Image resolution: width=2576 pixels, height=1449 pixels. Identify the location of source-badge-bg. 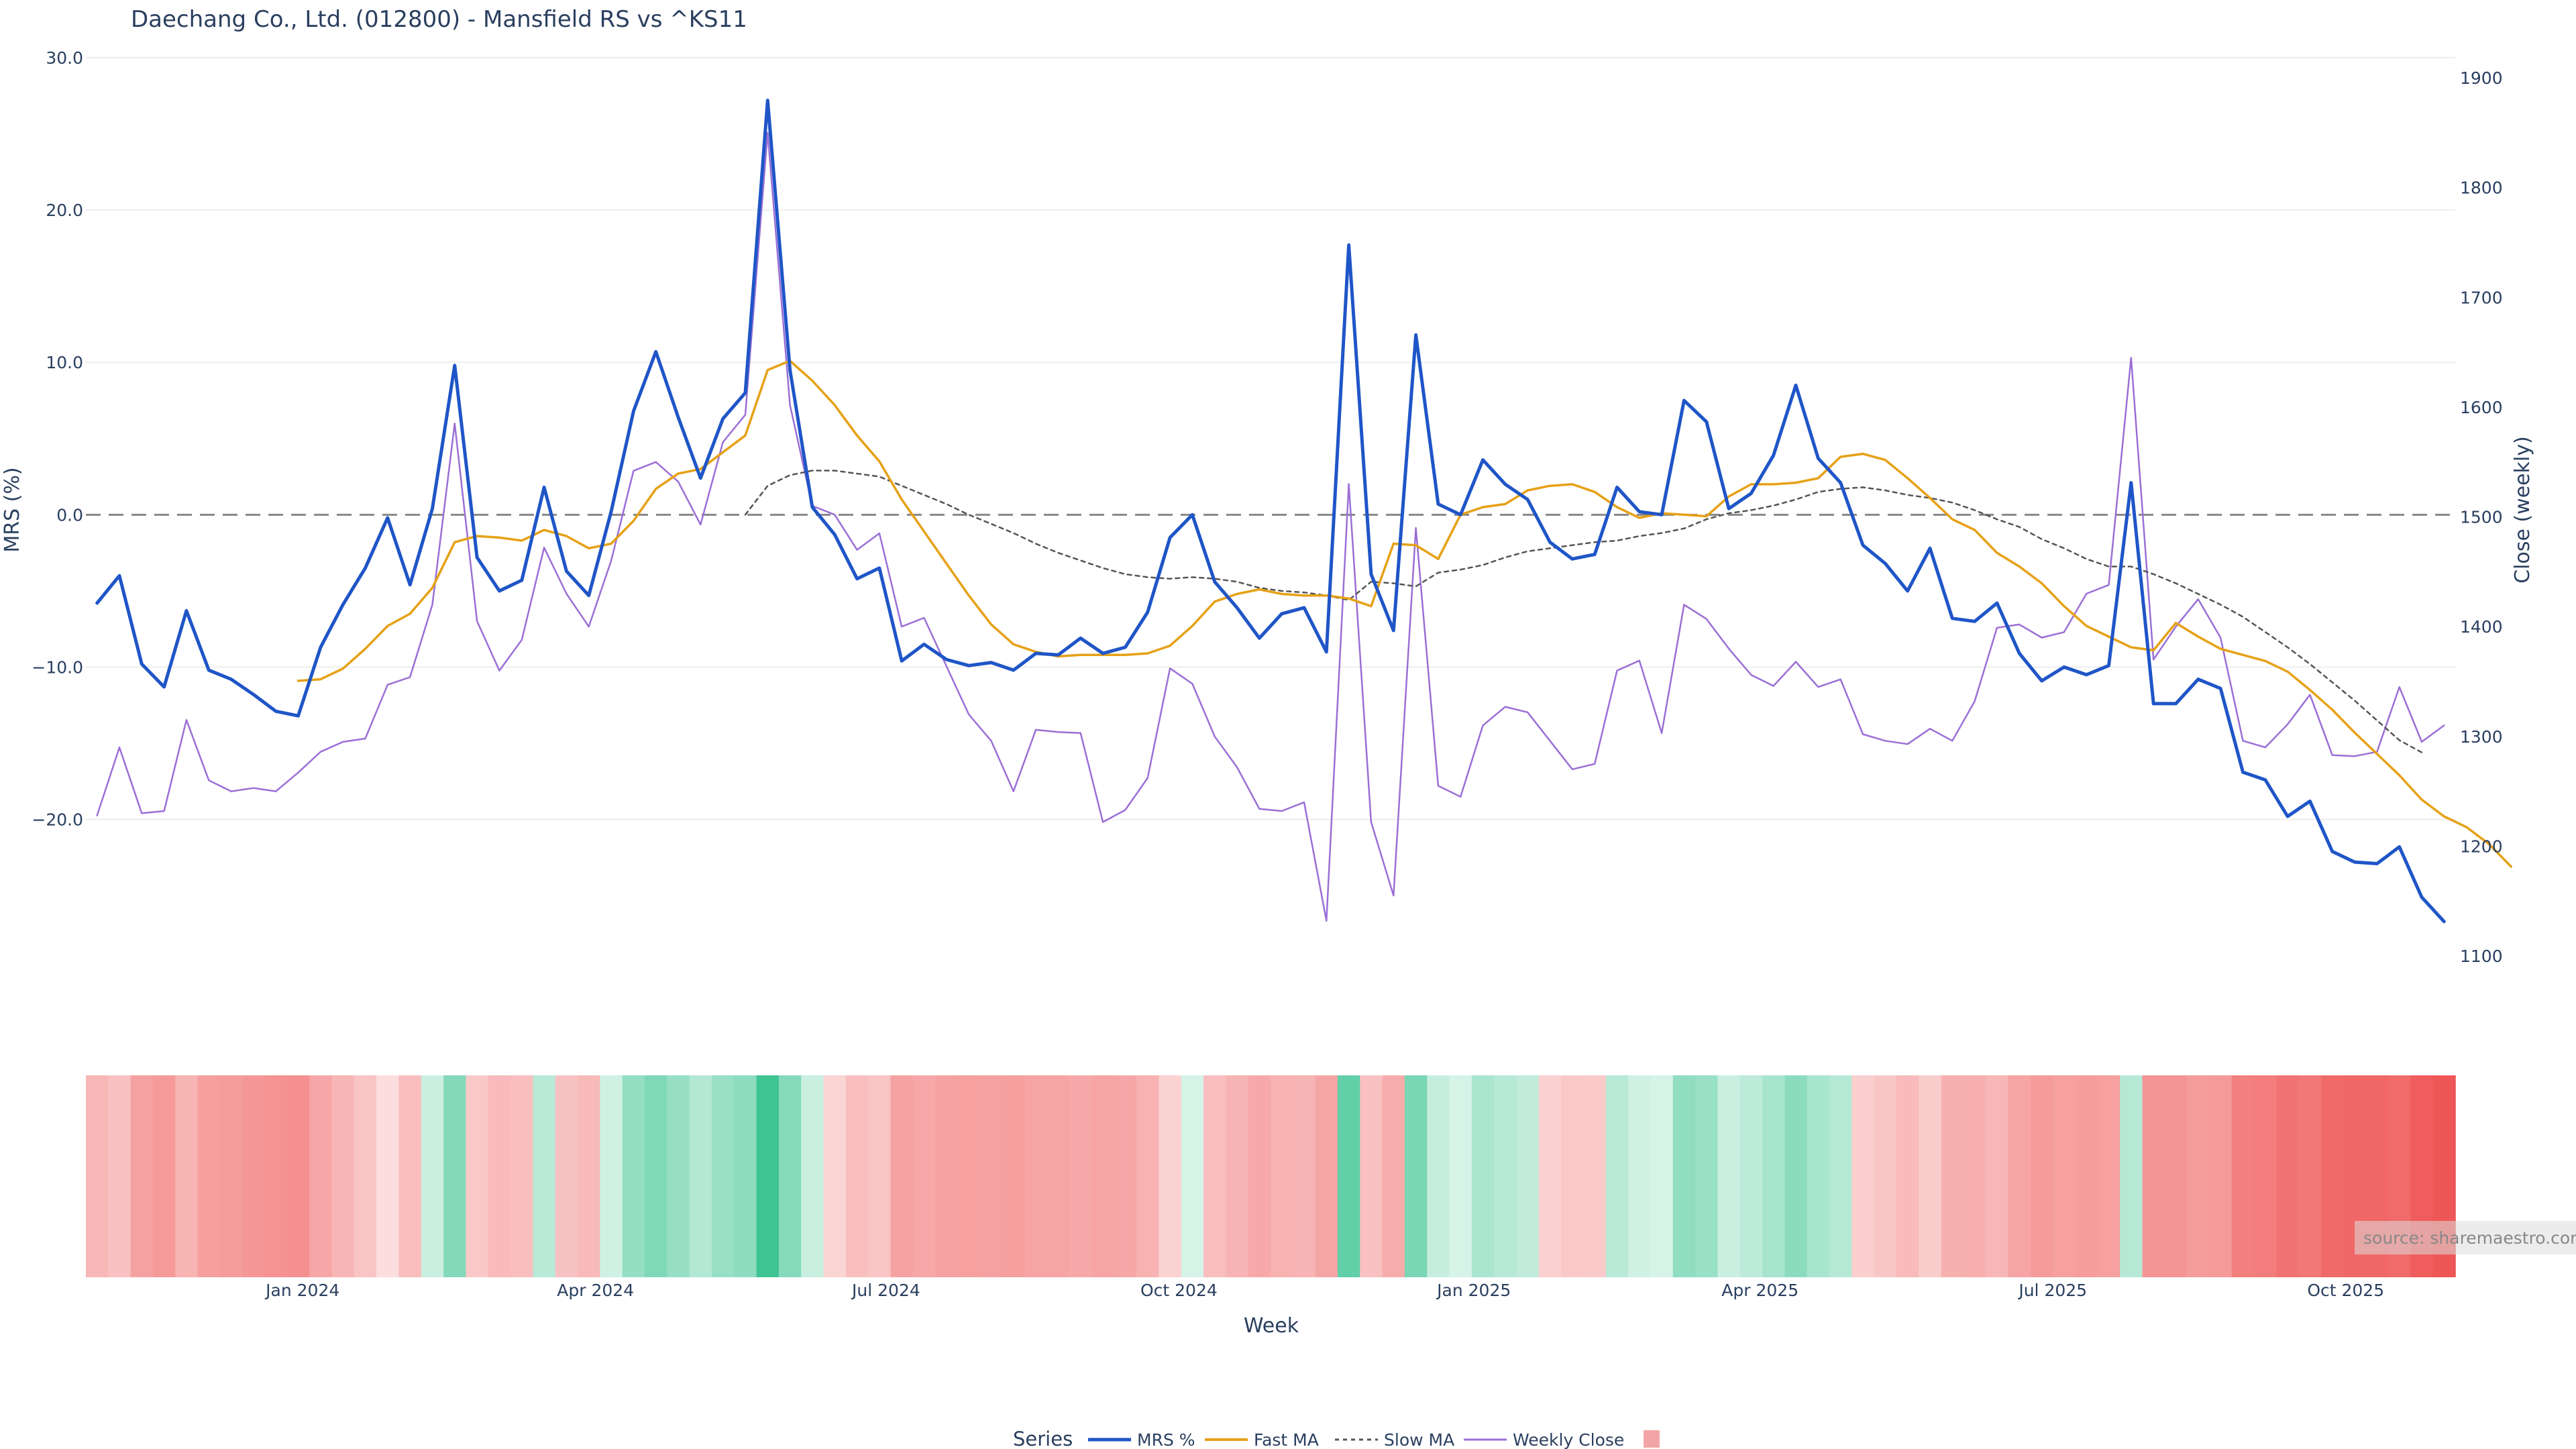
(2465, 1237).